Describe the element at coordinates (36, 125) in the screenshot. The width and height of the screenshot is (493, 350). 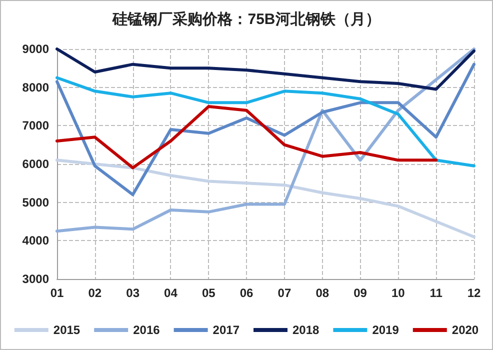
I see `y-tick-label: 7000` at that location.